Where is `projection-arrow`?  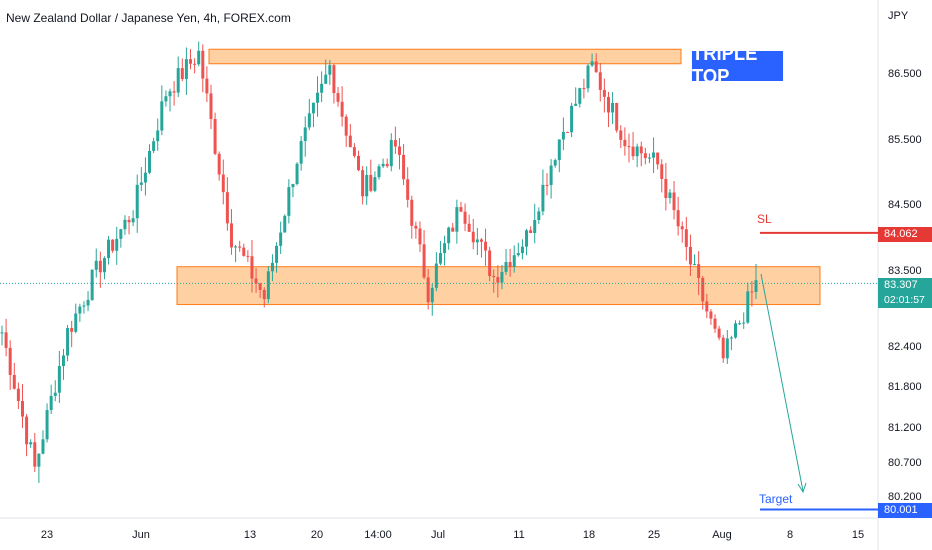 projection-arrow is located at coordinates (782, 382).